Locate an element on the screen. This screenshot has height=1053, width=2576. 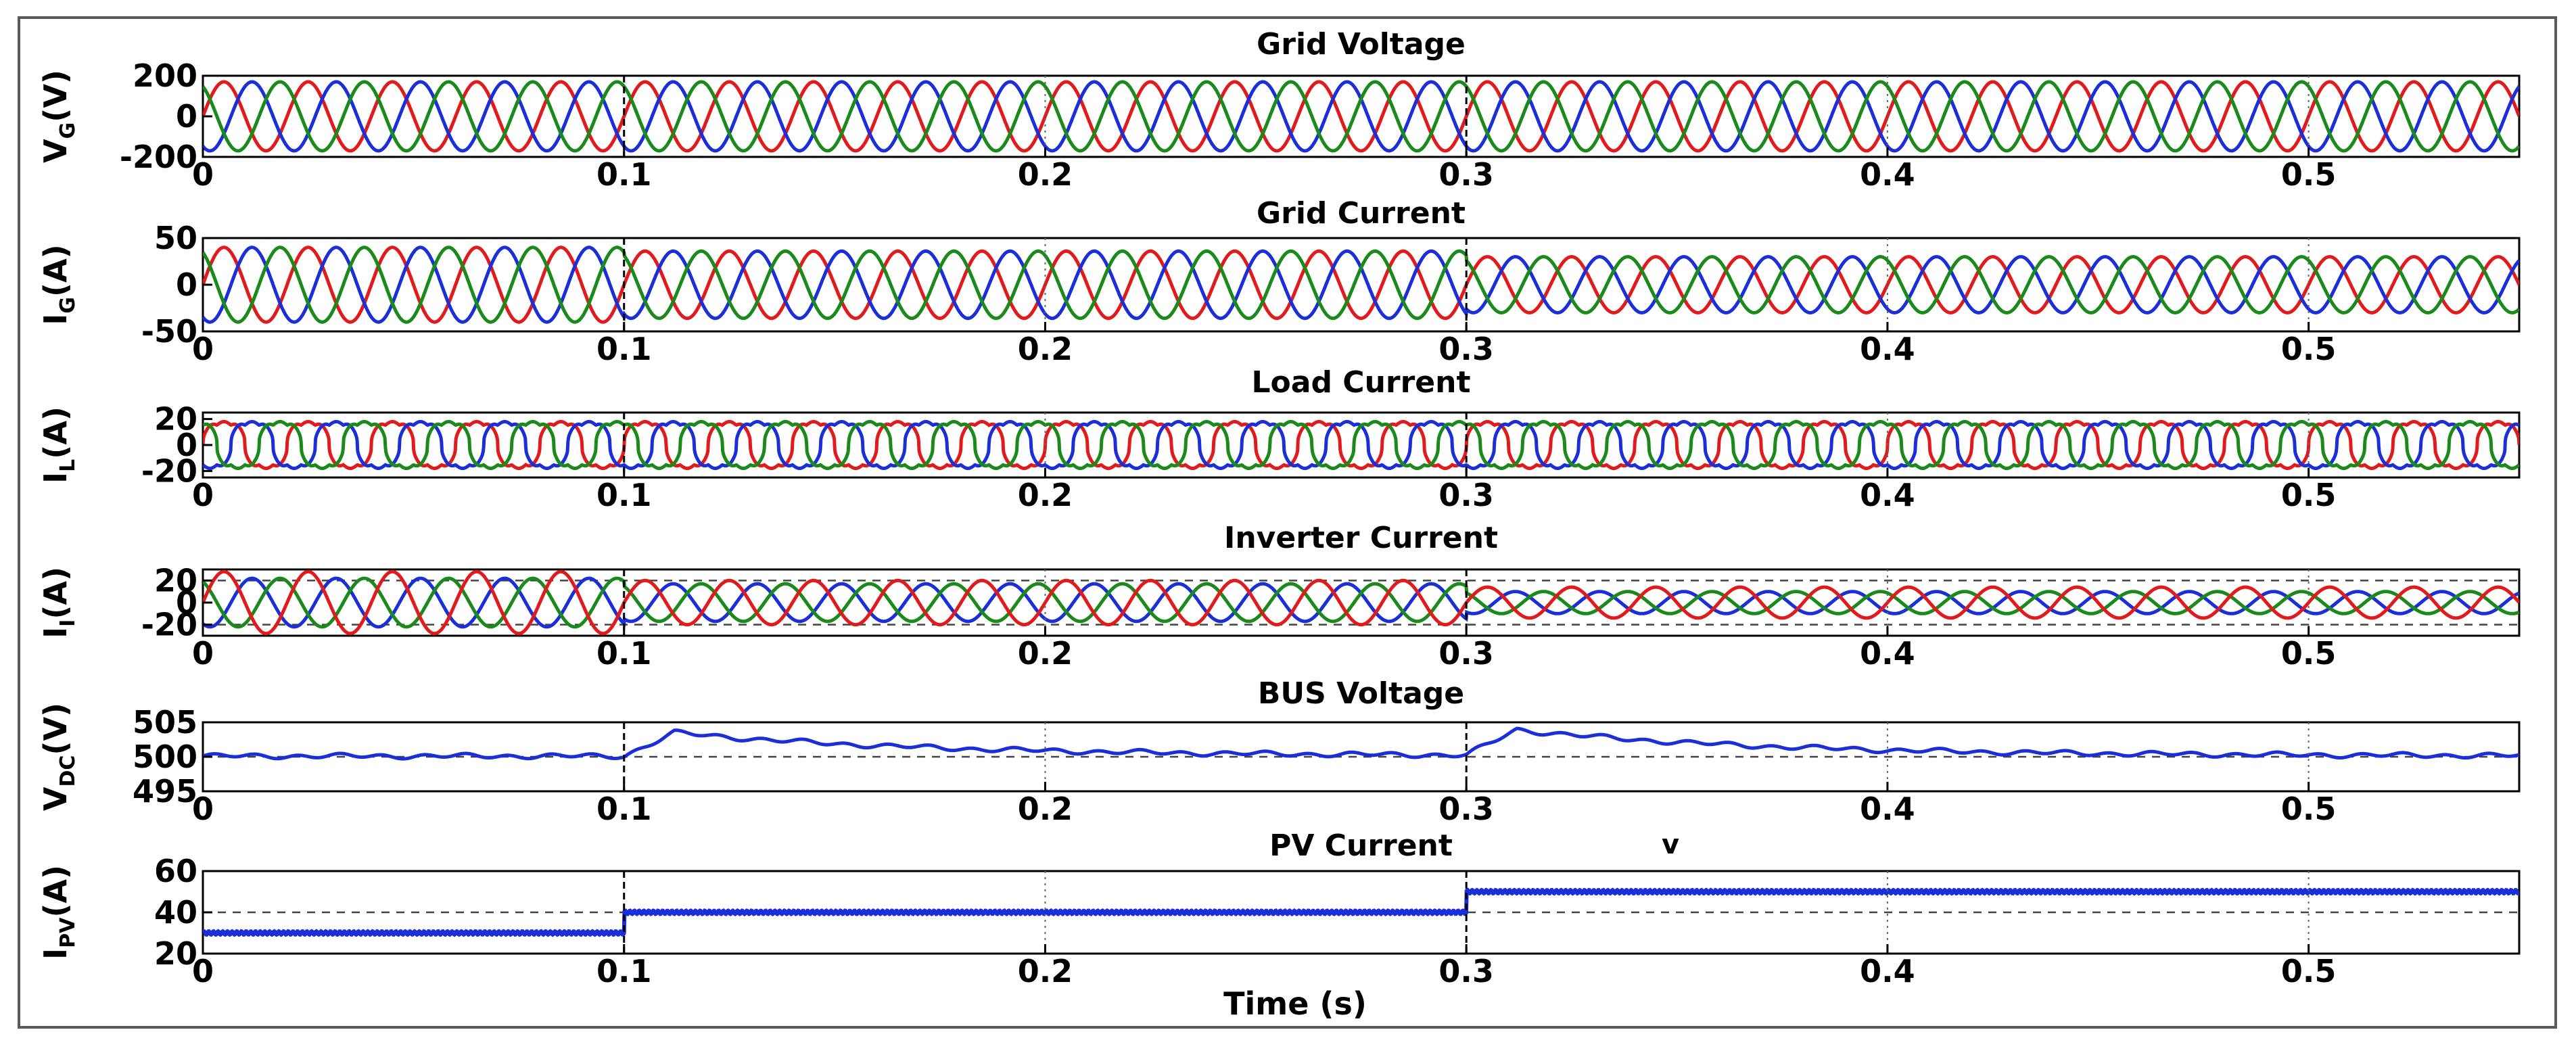
y-axis-label: IPV(A) is located at coordinates (58, 912).